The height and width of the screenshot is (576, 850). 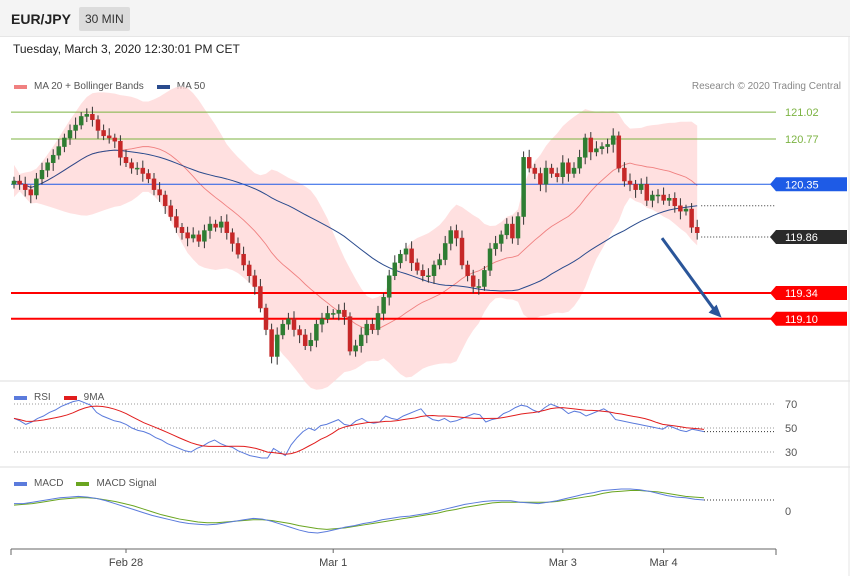 What do you see at coordinates (126, 563) in the screenshot?
I see `x-axis-tick-label: Feb 28` at bounding box center [126, 563].